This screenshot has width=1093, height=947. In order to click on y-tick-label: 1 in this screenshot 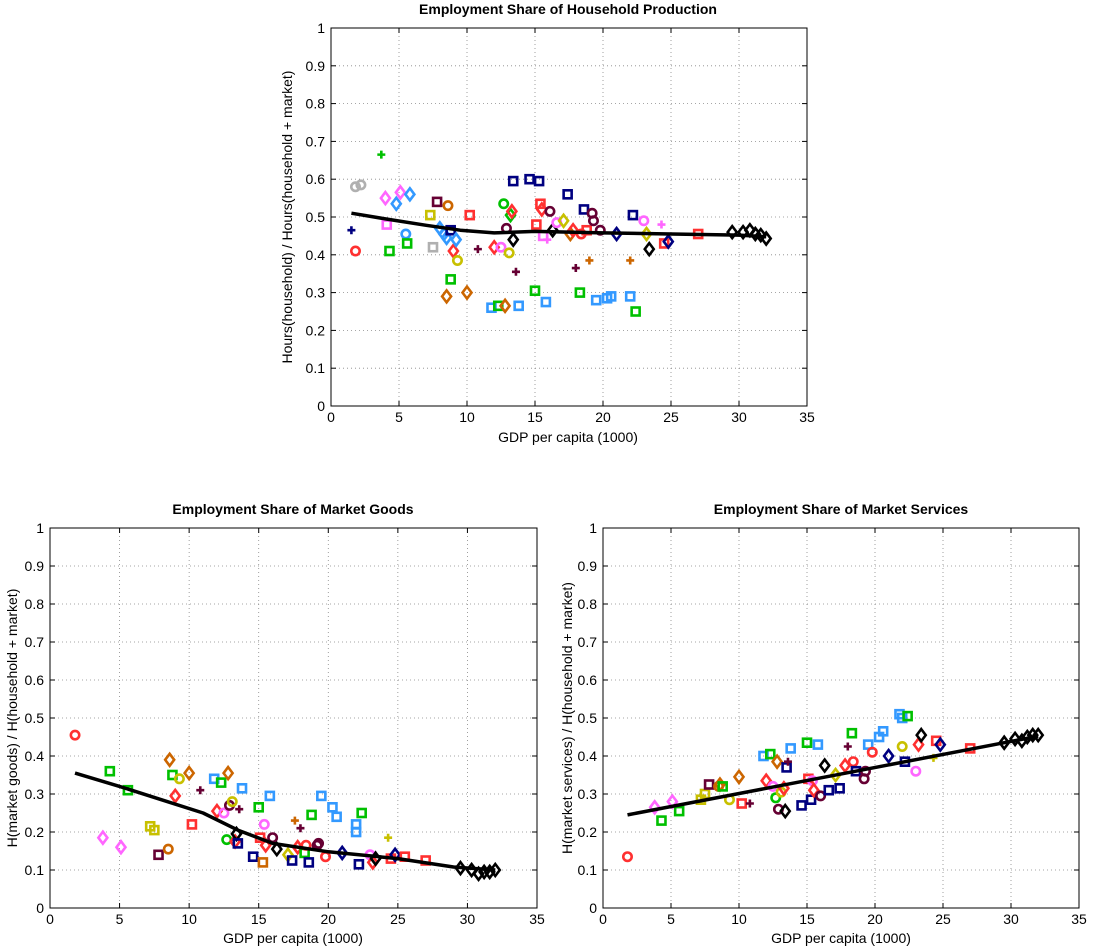, I will do `click(321, 28)`.